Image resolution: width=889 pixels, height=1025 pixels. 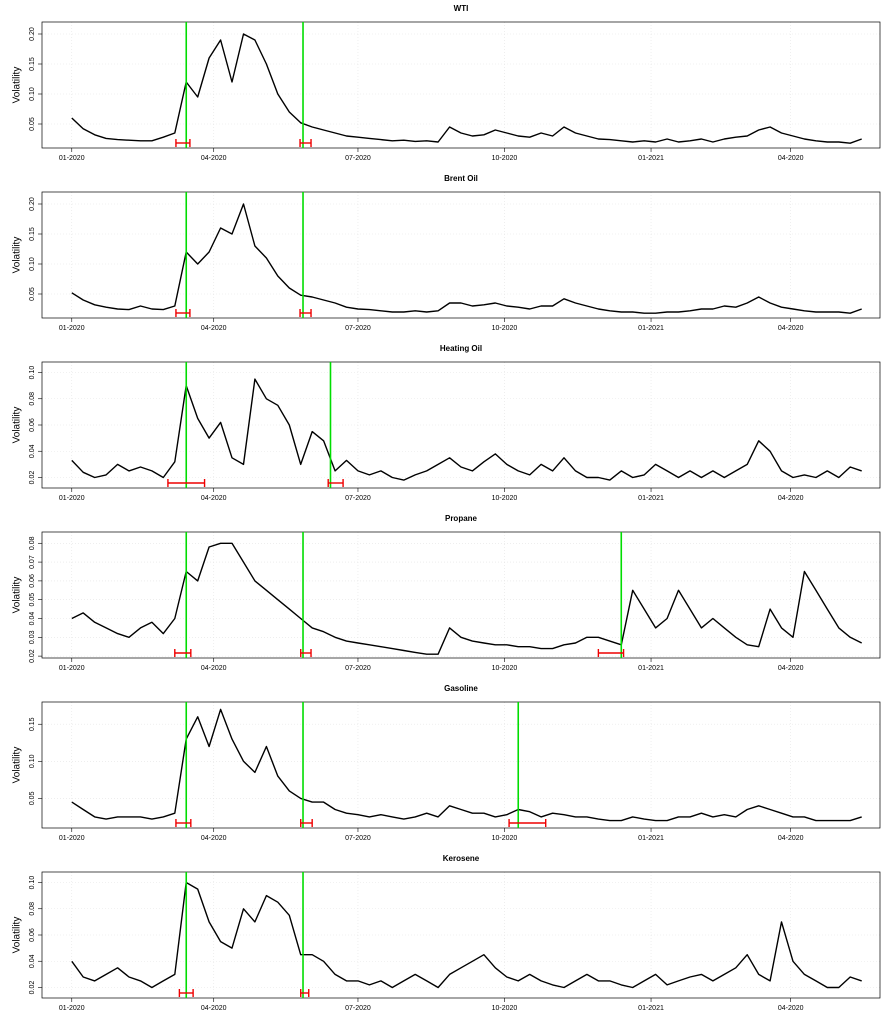 I want to click on panel-title: Brent Oil, so click(x=461, y=178).